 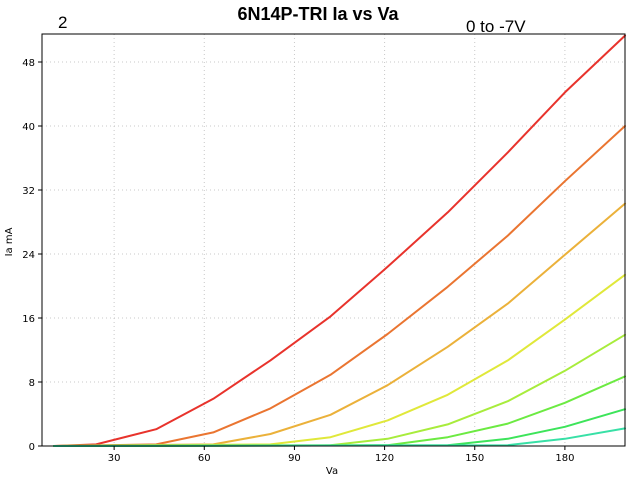 I want to click on y-tick-label: 24, so click(x=28, y=255).